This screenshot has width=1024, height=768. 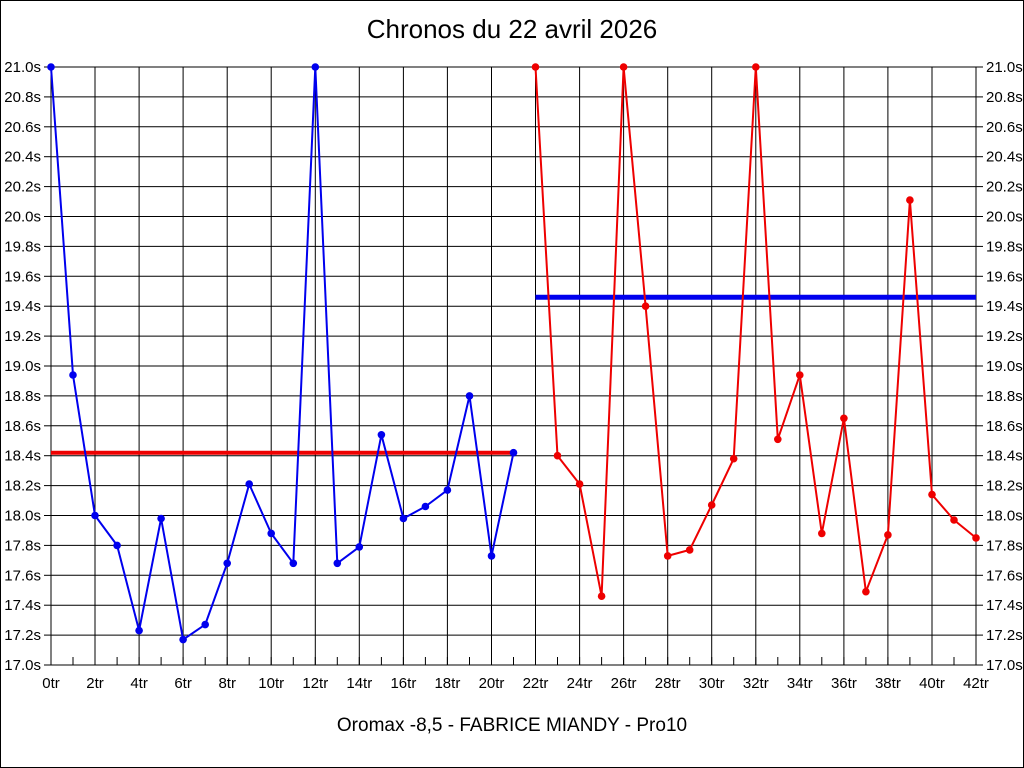 What do you see at coordinates (139, 683) in the screenshot?
I see `x-tick-label: 4tr` at bounding box center [139, 683].